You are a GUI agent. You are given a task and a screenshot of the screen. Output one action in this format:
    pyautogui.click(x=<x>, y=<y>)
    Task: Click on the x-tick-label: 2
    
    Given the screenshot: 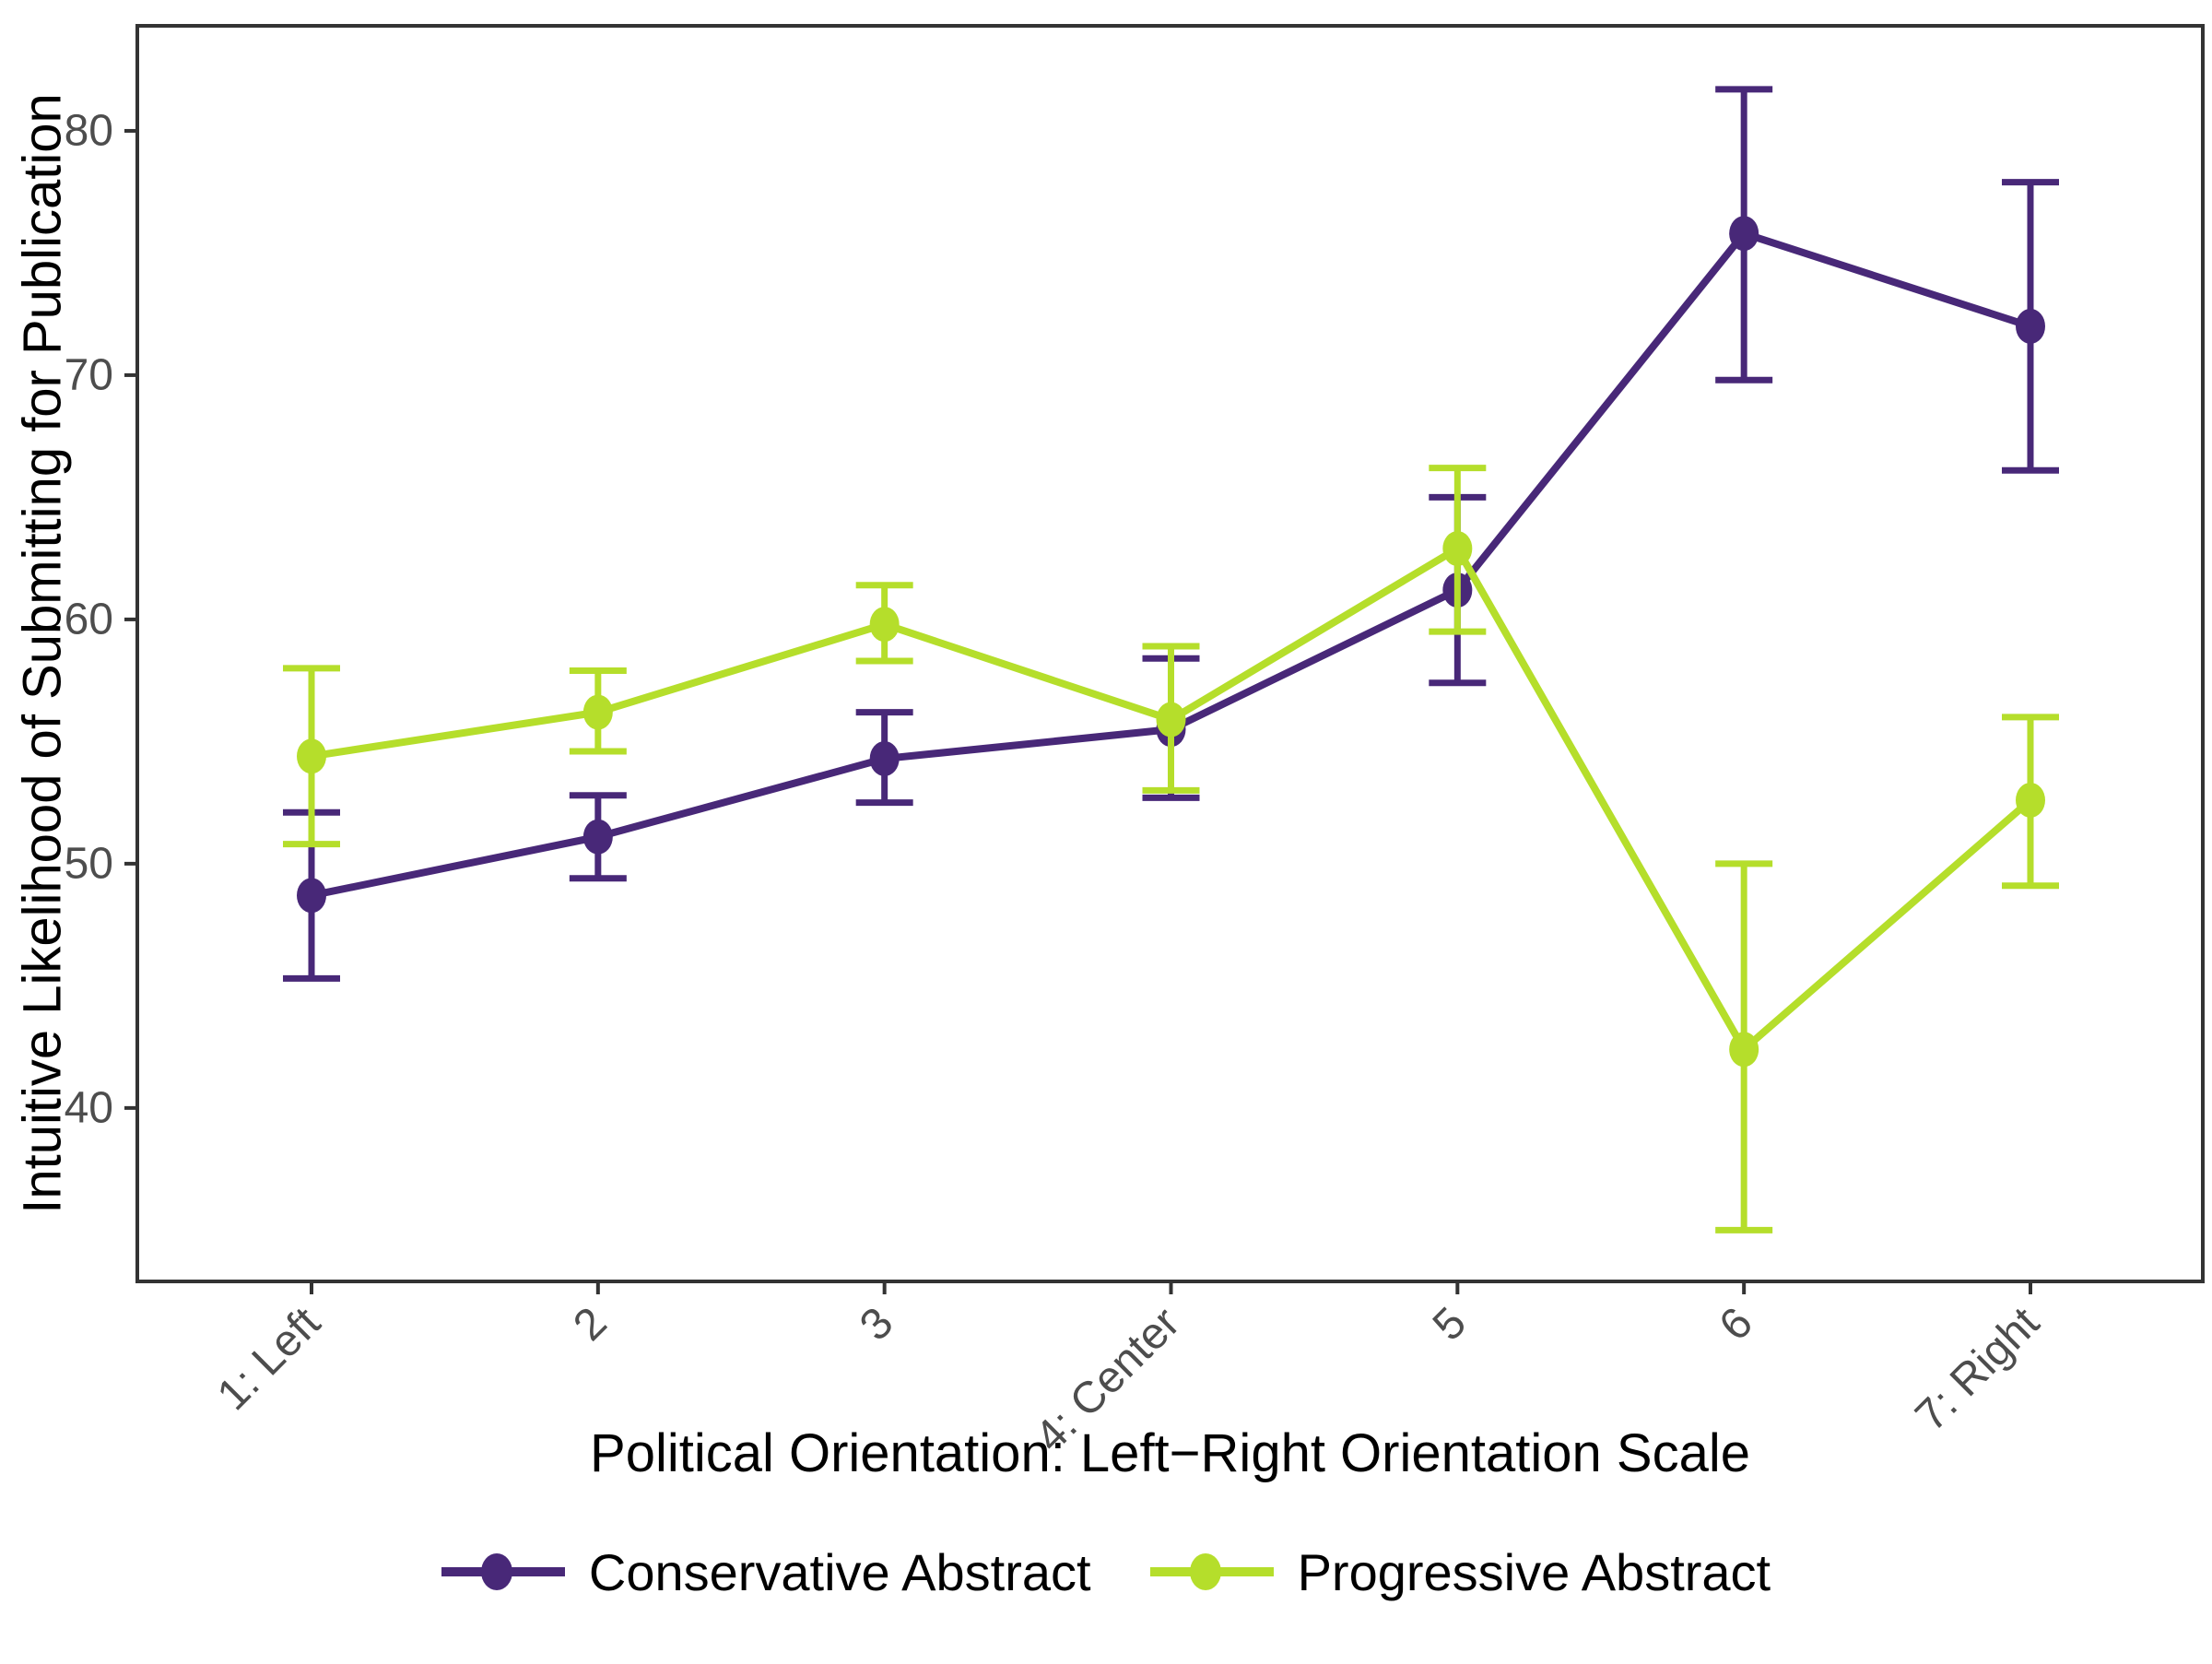 What is the action you would take?
    pyautogui.click(x=590, y=1324)
    